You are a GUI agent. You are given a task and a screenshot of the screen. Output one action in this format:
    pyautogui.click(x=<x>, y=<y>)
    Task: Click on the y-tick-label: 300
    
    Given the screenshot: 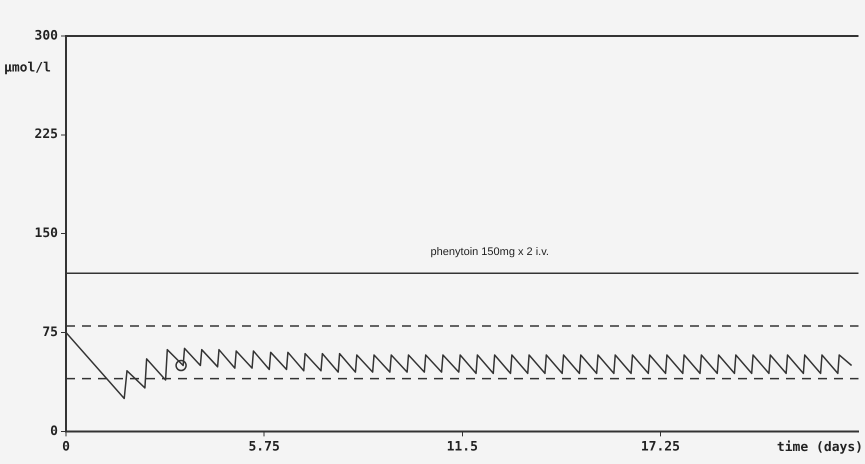 What is the action you would take?
    pyautogui.click(x=46, y=36)
    